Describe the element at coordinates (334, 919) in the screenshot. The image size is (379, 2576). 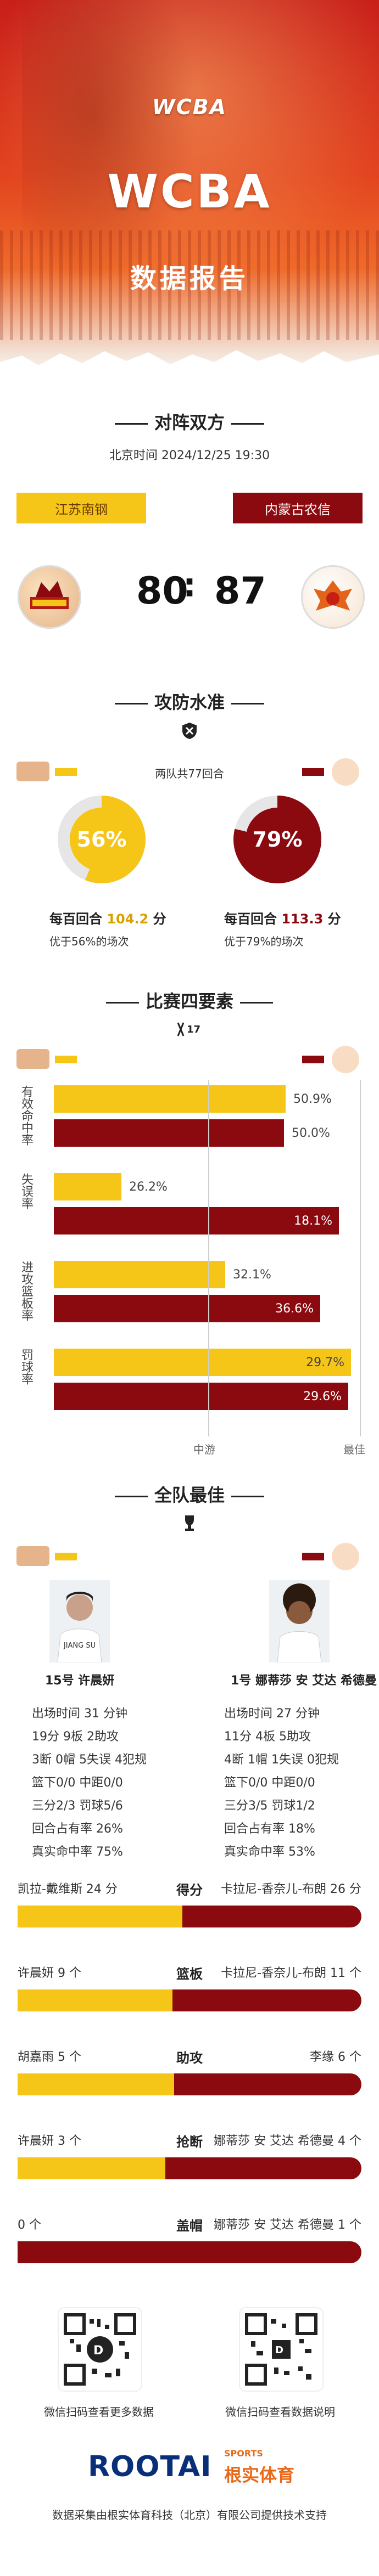
I see `away-per100-suffix: 分` at that location.